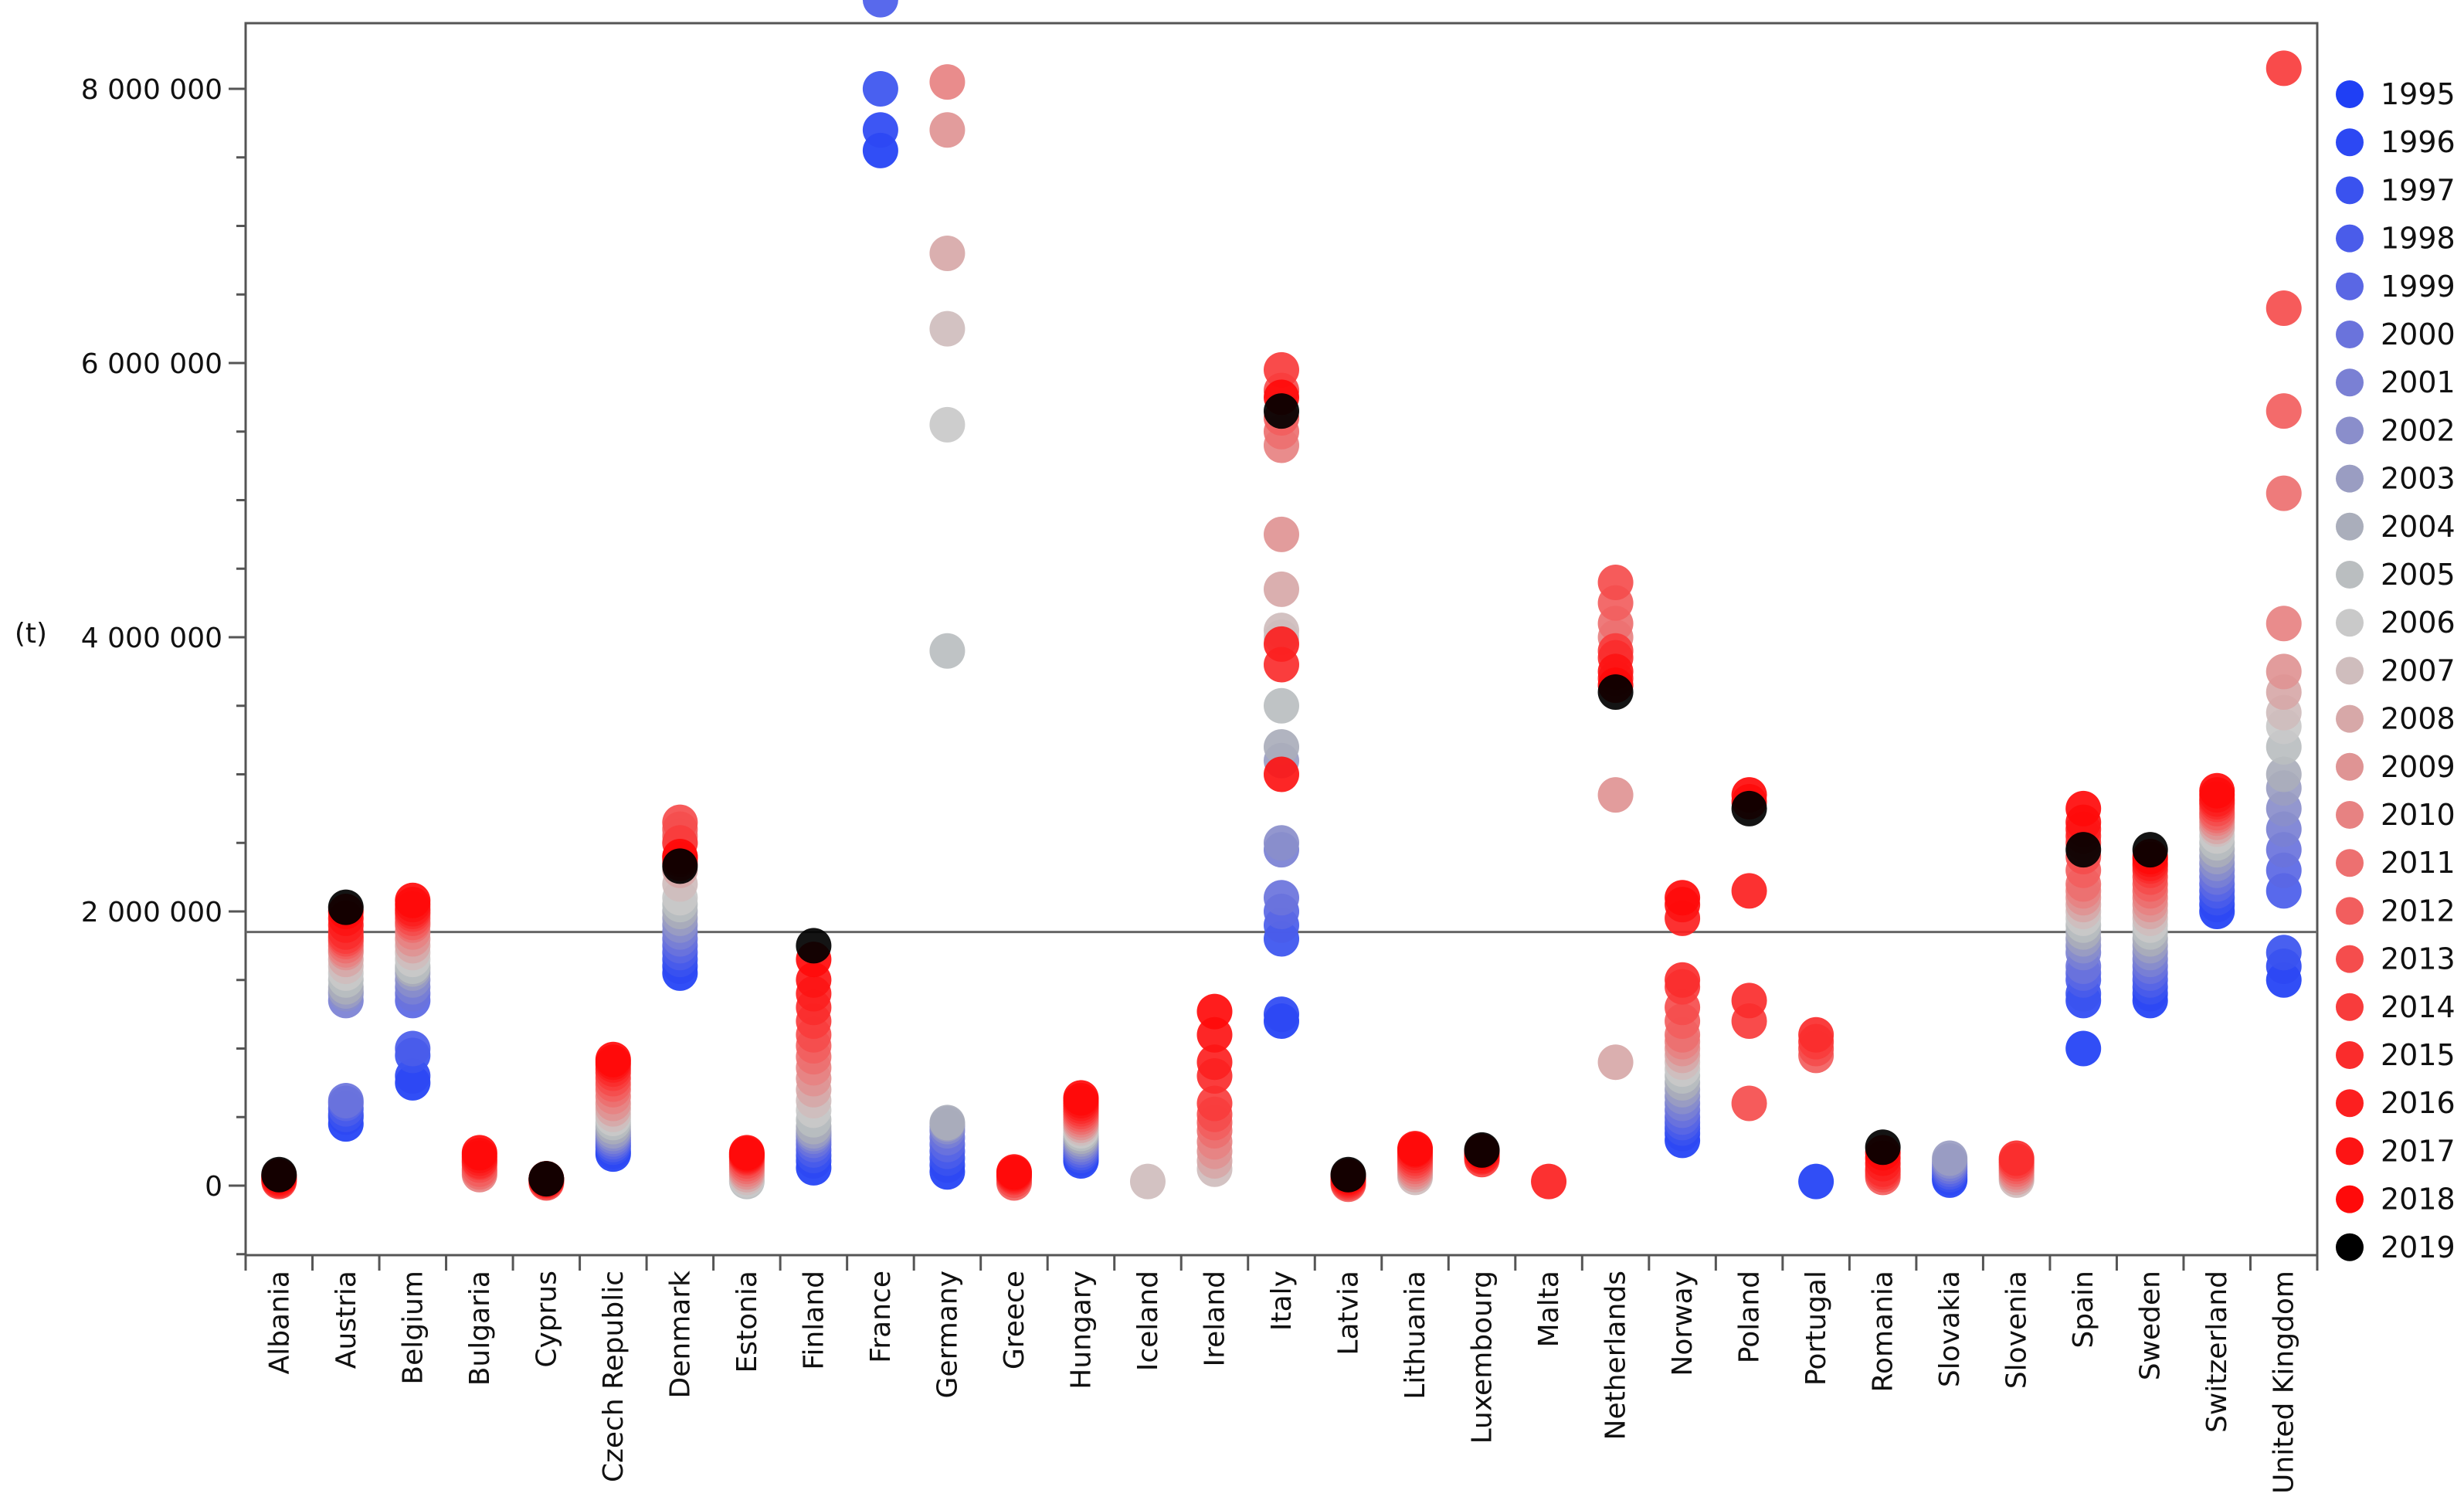 This screenshot has width=2464, height=1500. Describe the element at coordinates (1816, 1328) in the screenshot. I see `x-tick-label: Portugal` at that location.